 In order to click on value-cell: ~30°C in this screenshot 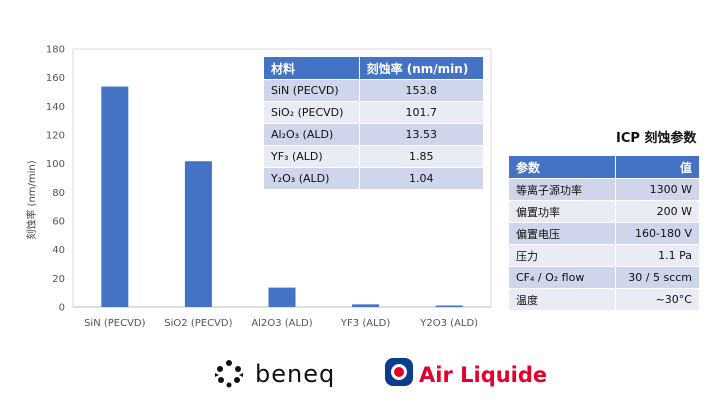, I will do `click(657, 299)`.